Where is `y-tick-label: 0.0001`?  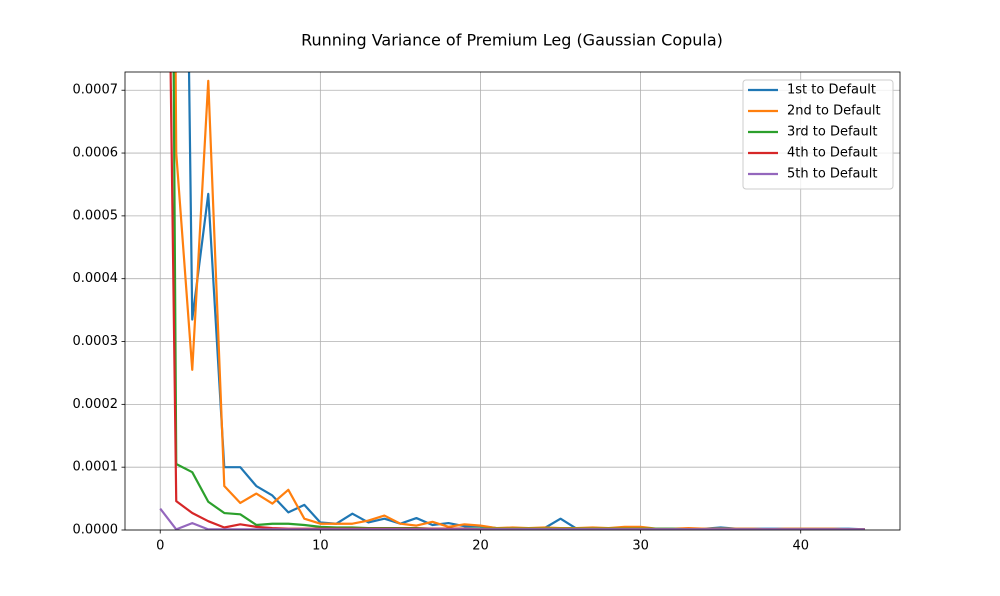
y-tick-label: 0.0001 is located at coordinates (96, 467).